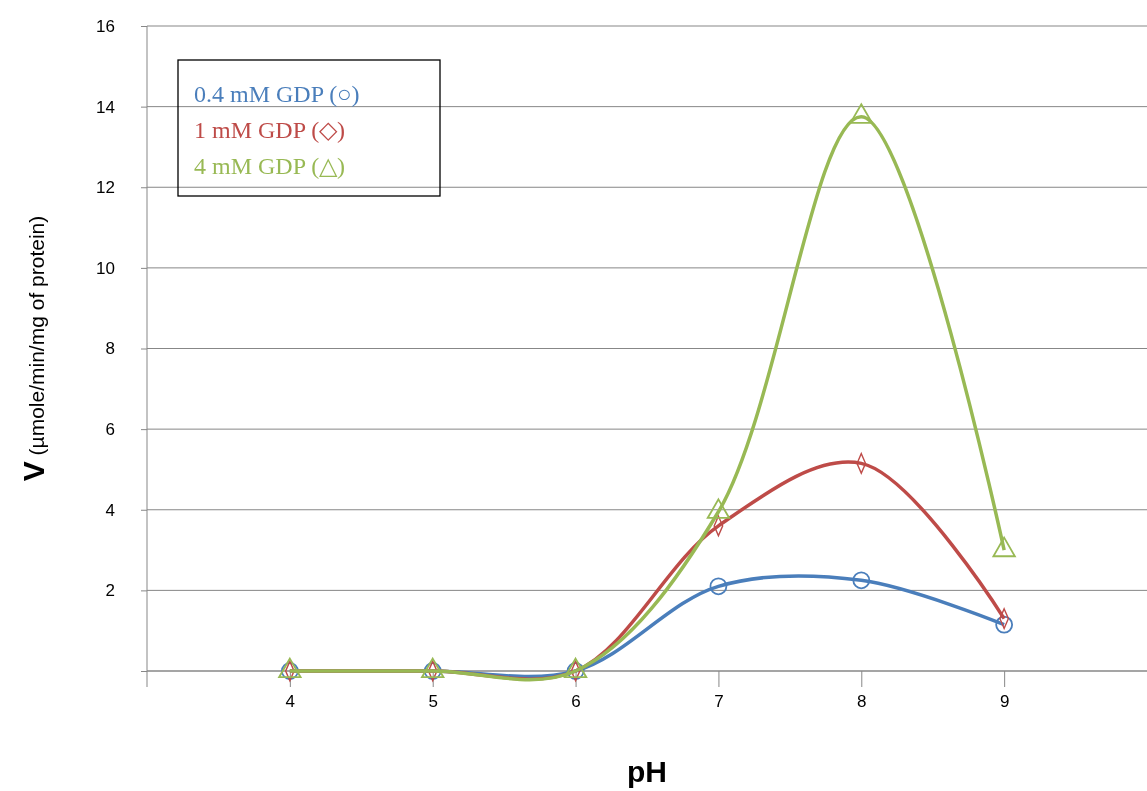 The width and height of the screenshot is (1147, 791). I want to click on y-tick-label: 8, so click(110, 349).